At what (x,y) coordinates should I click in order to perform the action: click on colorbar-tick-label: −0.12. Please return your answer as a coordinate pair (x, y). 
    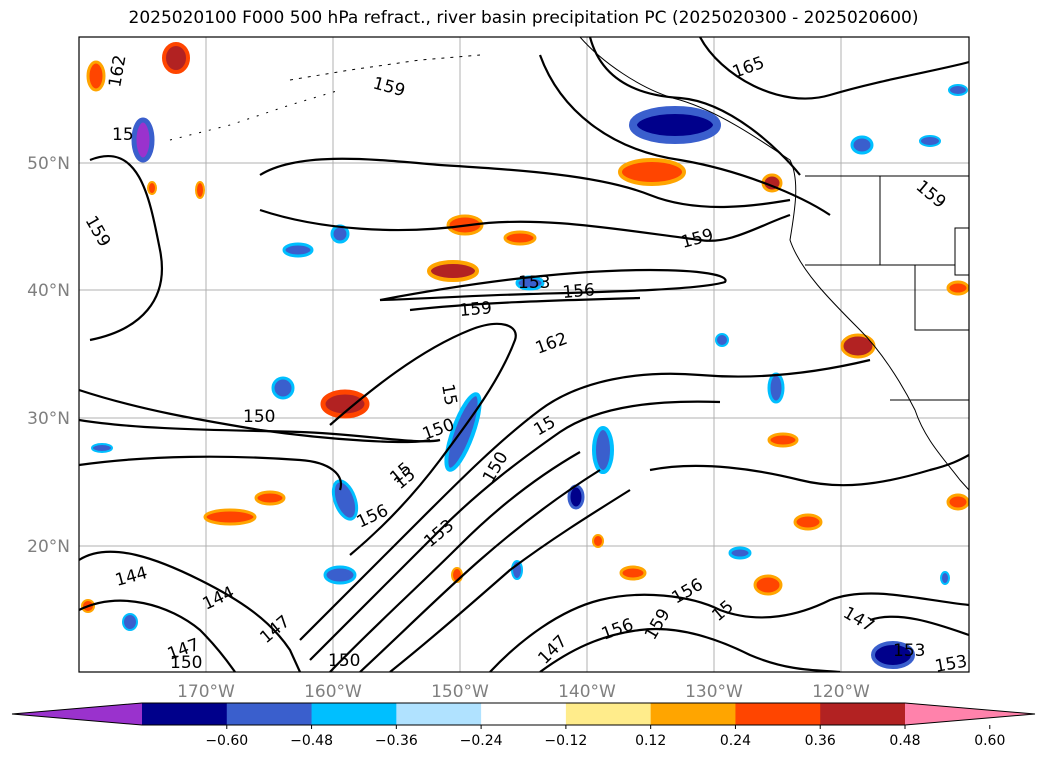
    Looking at the image, I should click on (565, 741).